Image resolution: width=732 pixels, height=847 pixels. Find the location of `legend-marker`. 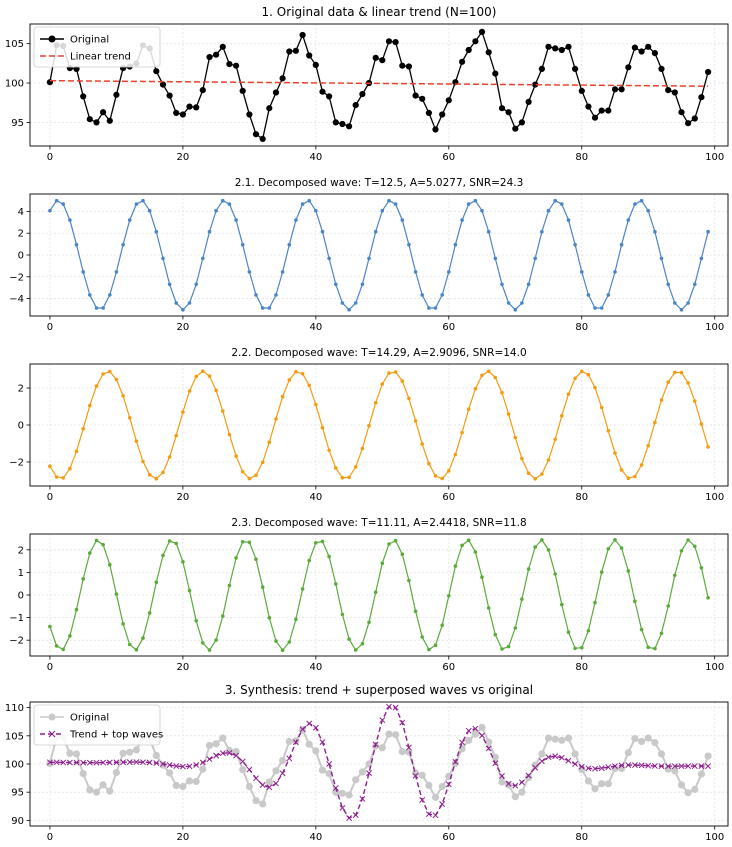

legend-marker is located at coordinates (52, 39).